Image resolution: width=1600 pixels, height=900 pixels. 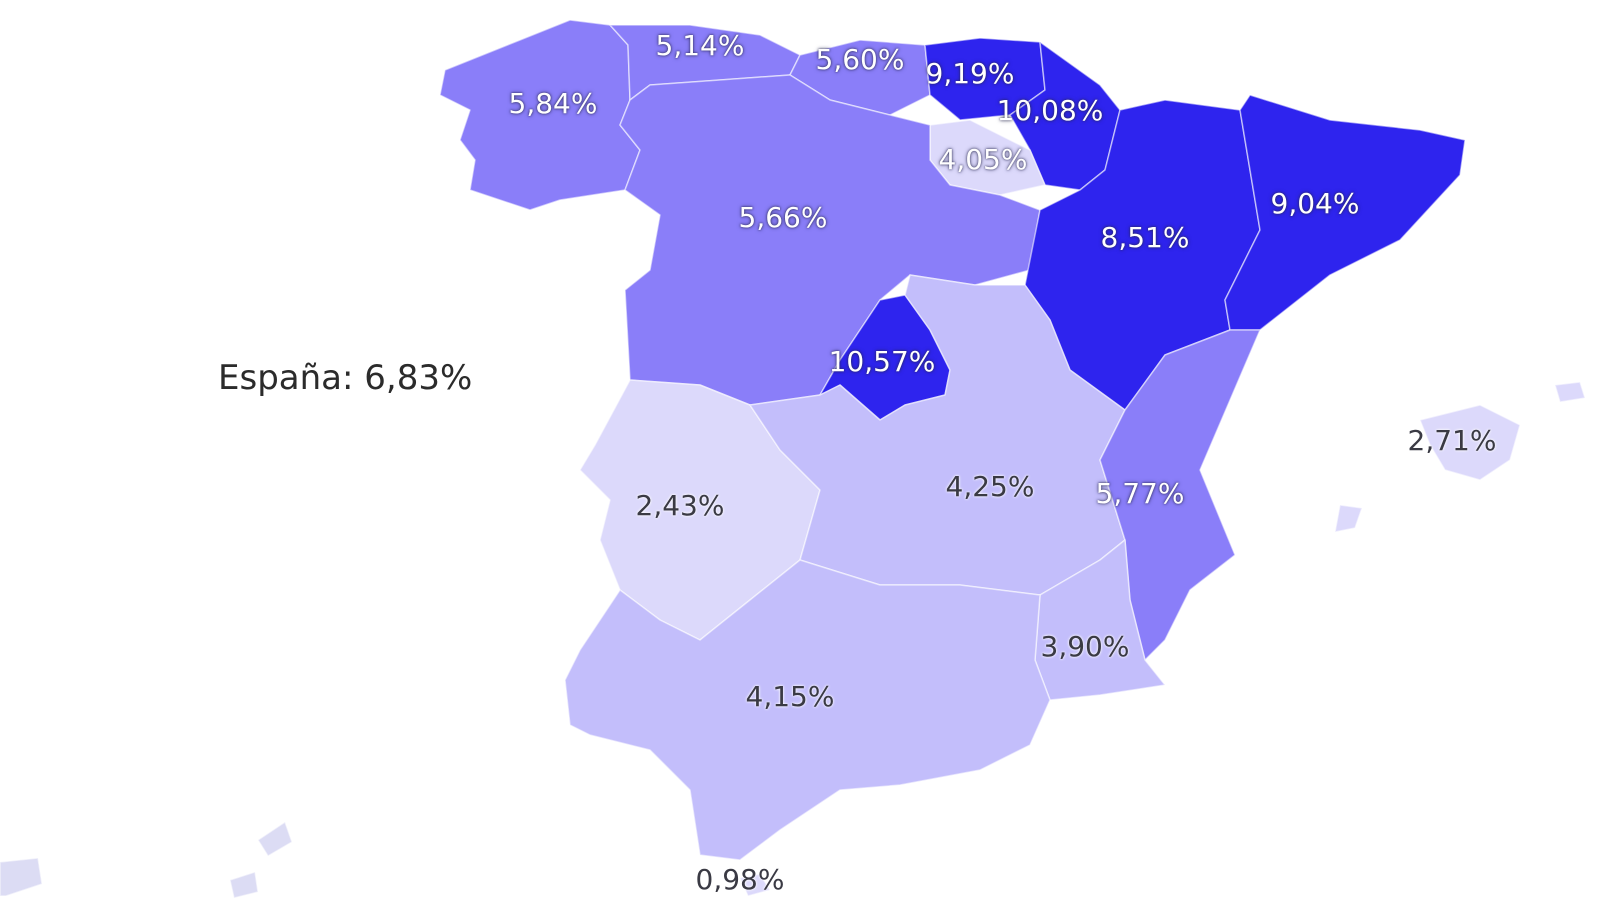 I want to click on label-ceuta: 0,98%, so click(x=740, y=879).